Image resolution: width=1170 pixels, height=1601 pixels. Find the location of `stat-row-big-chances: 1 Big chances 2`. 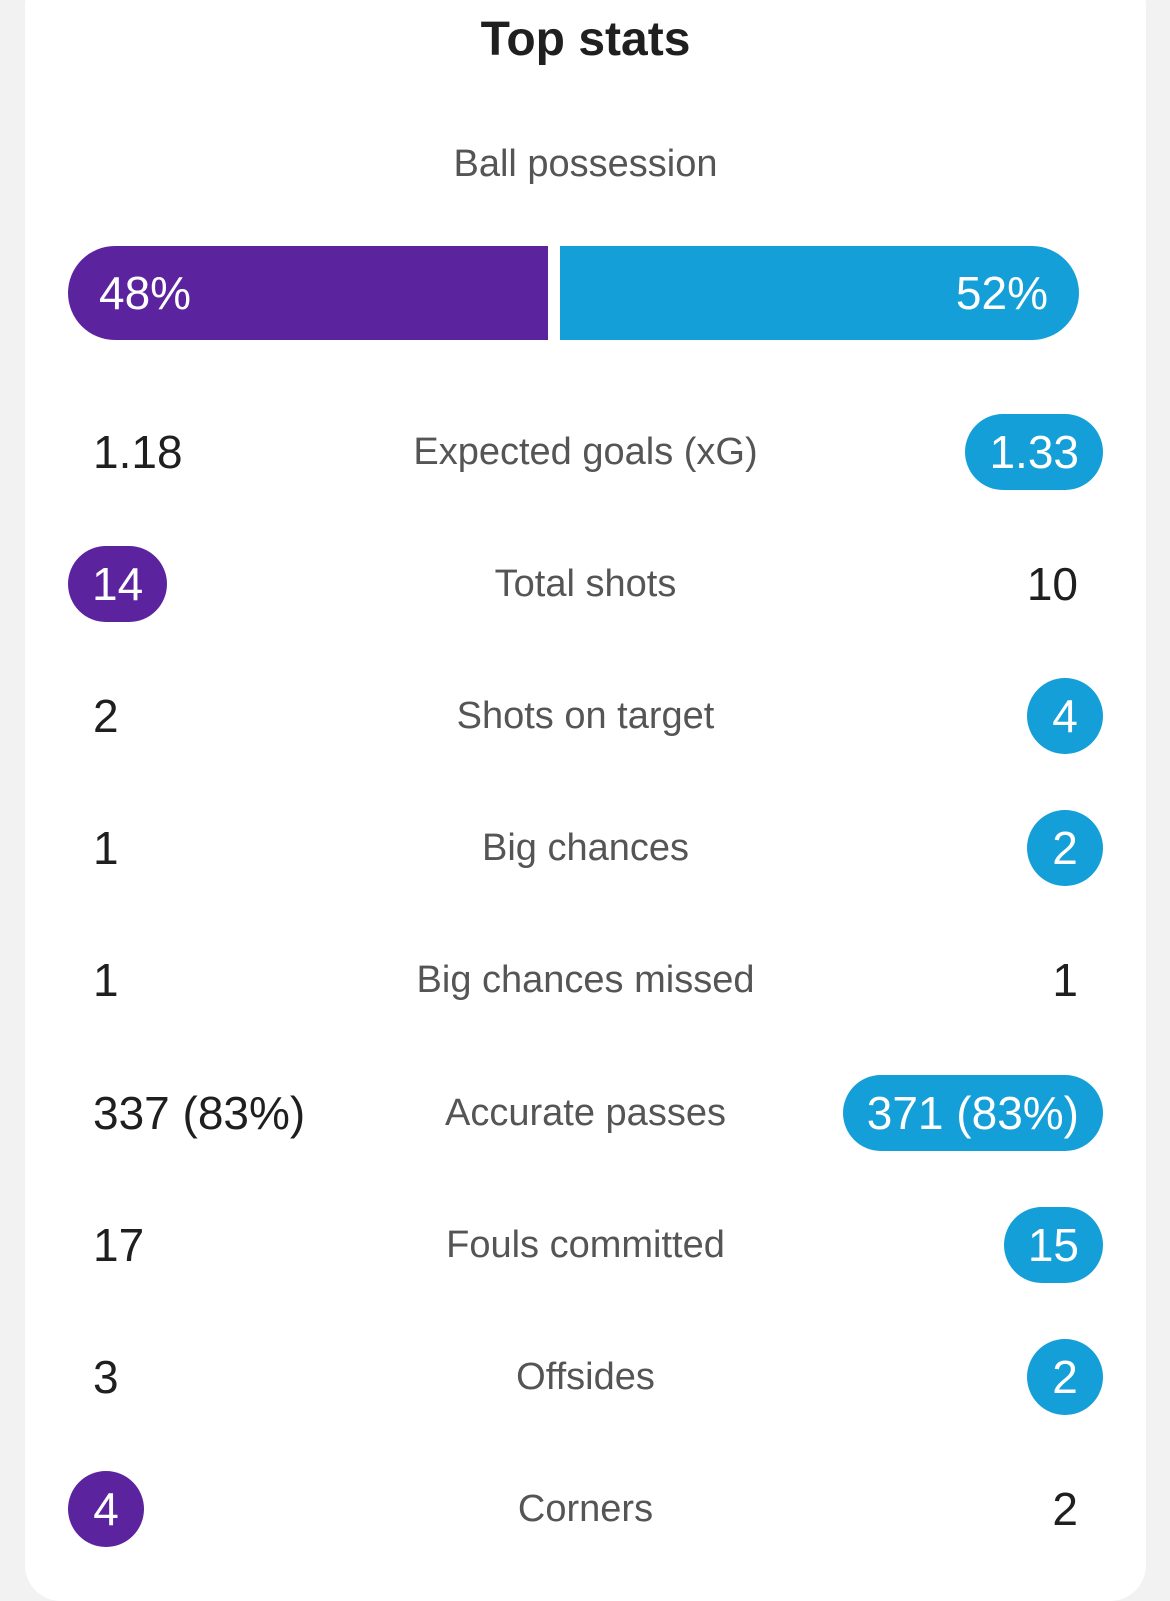

stat-row-big-chances: 1 Big chances 2 is located at coordinates (585, 848).